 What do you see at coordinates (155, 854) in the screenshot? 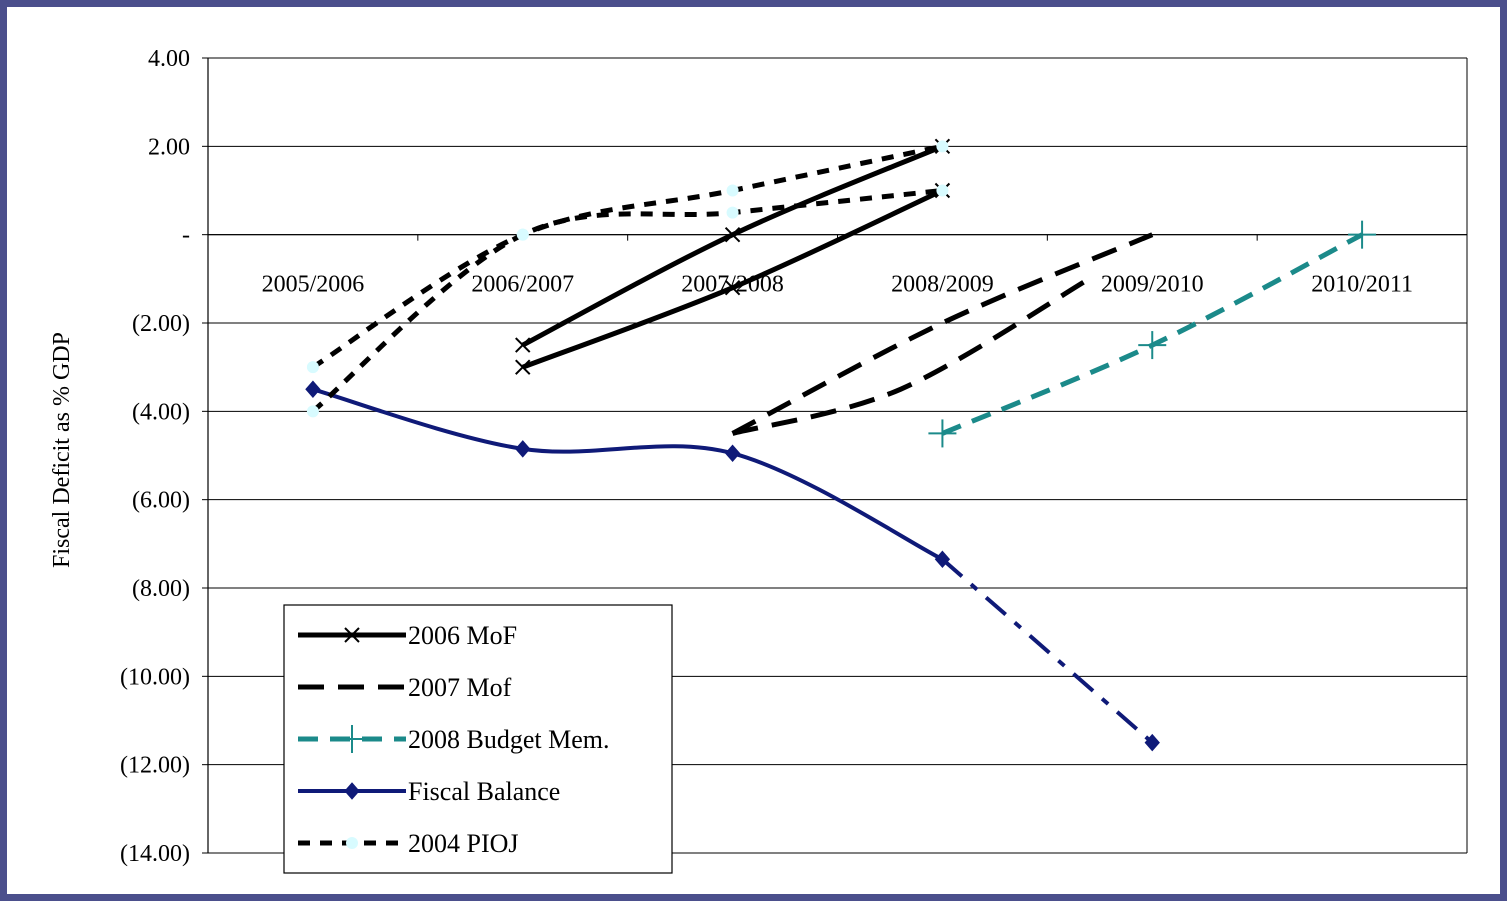
I see `y-tick-label: (14.00)` at bounding box center [155, 854].